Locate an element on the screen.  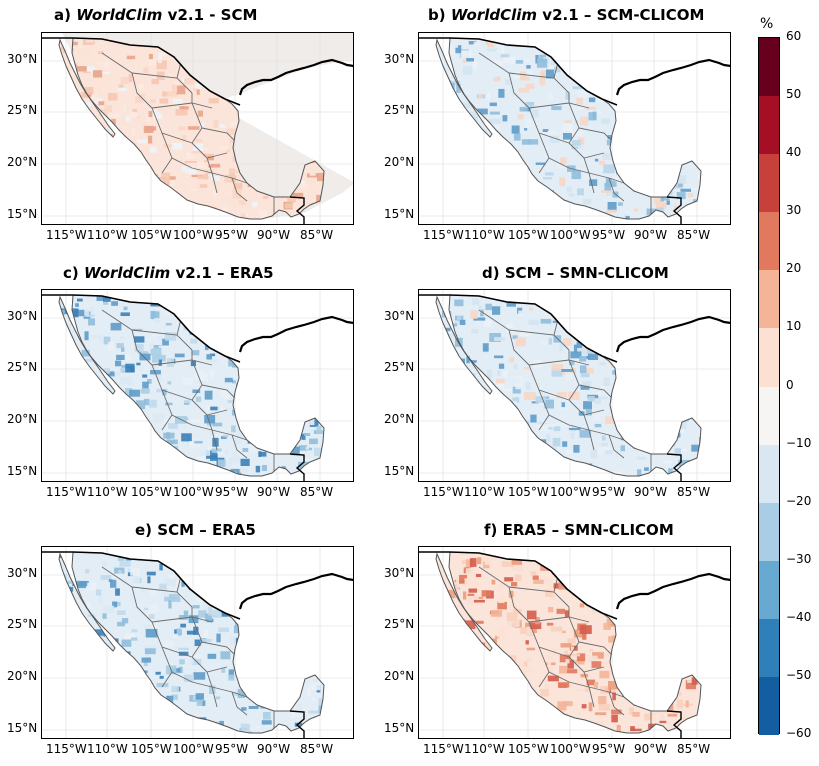
longitude-tick-label: 95°W is located at coordinates (232, 235).